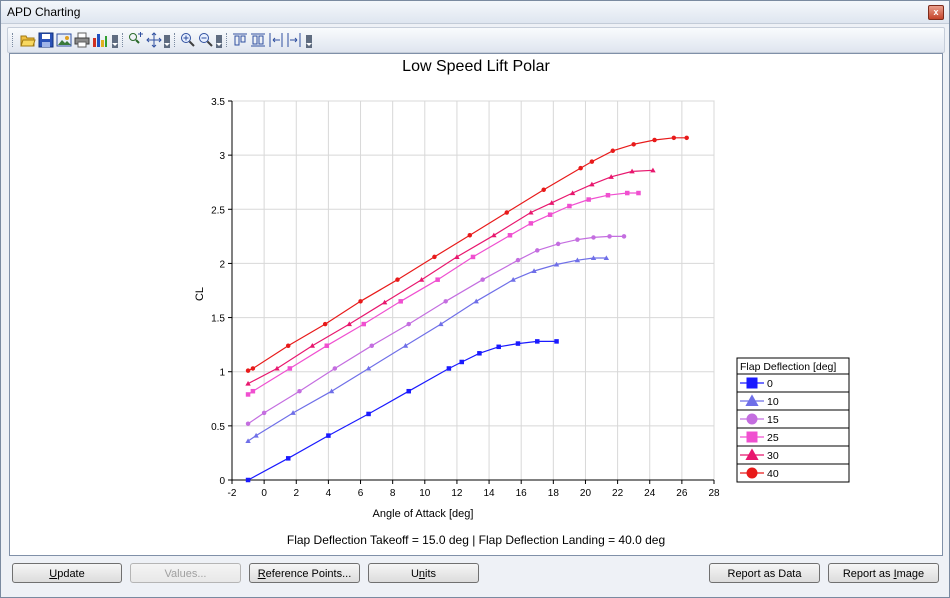  I want to click on x-tick-label: 2, so click(296, 493).